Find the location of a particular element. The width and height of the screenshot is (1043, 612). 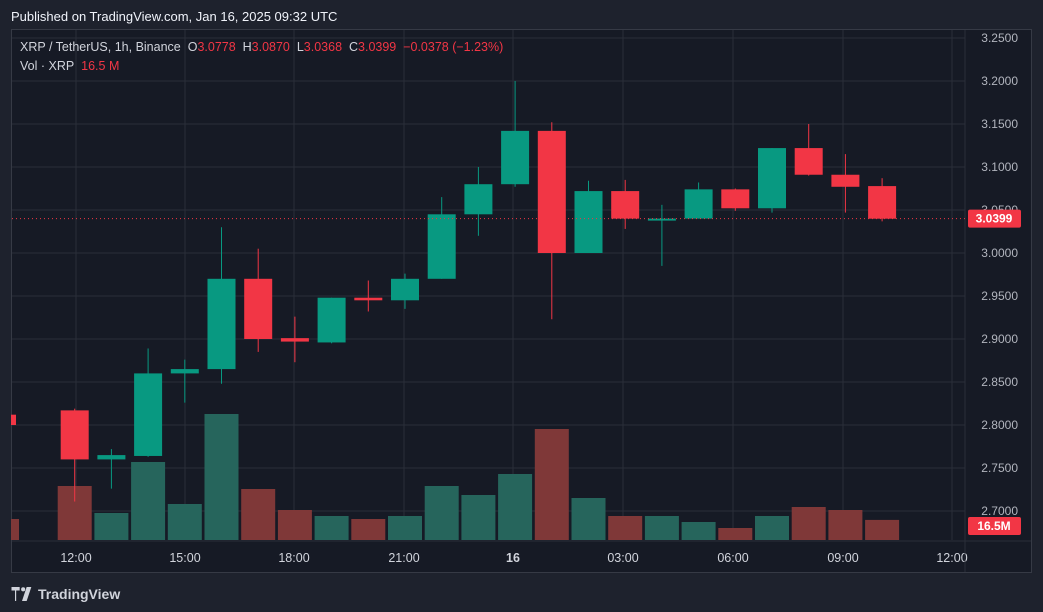

volume-badge is located at coordinates (994, 526).